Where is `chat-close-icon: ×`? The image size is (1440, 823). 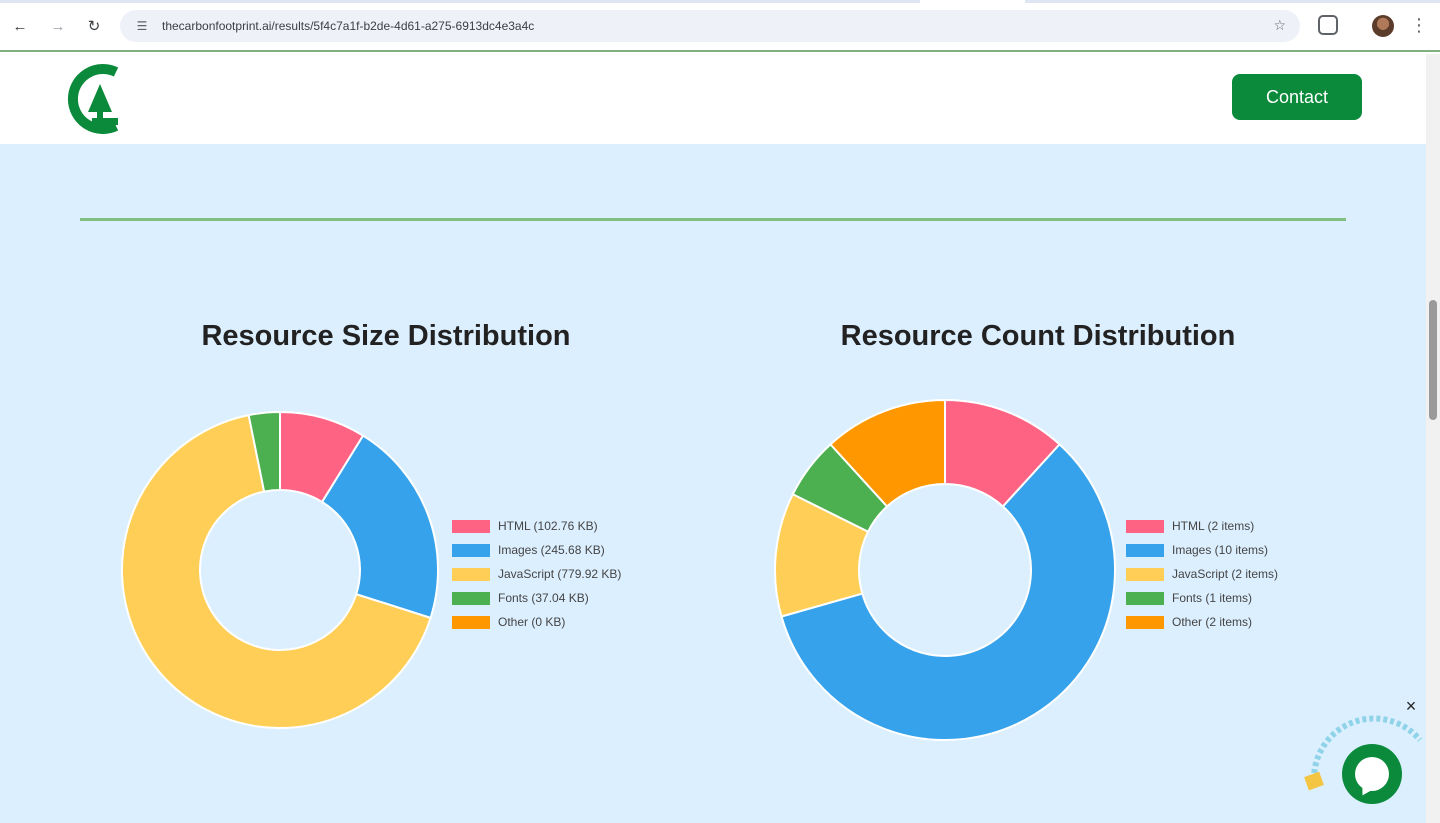 chat-close-icon: × is located at coordinates (1411, 706).